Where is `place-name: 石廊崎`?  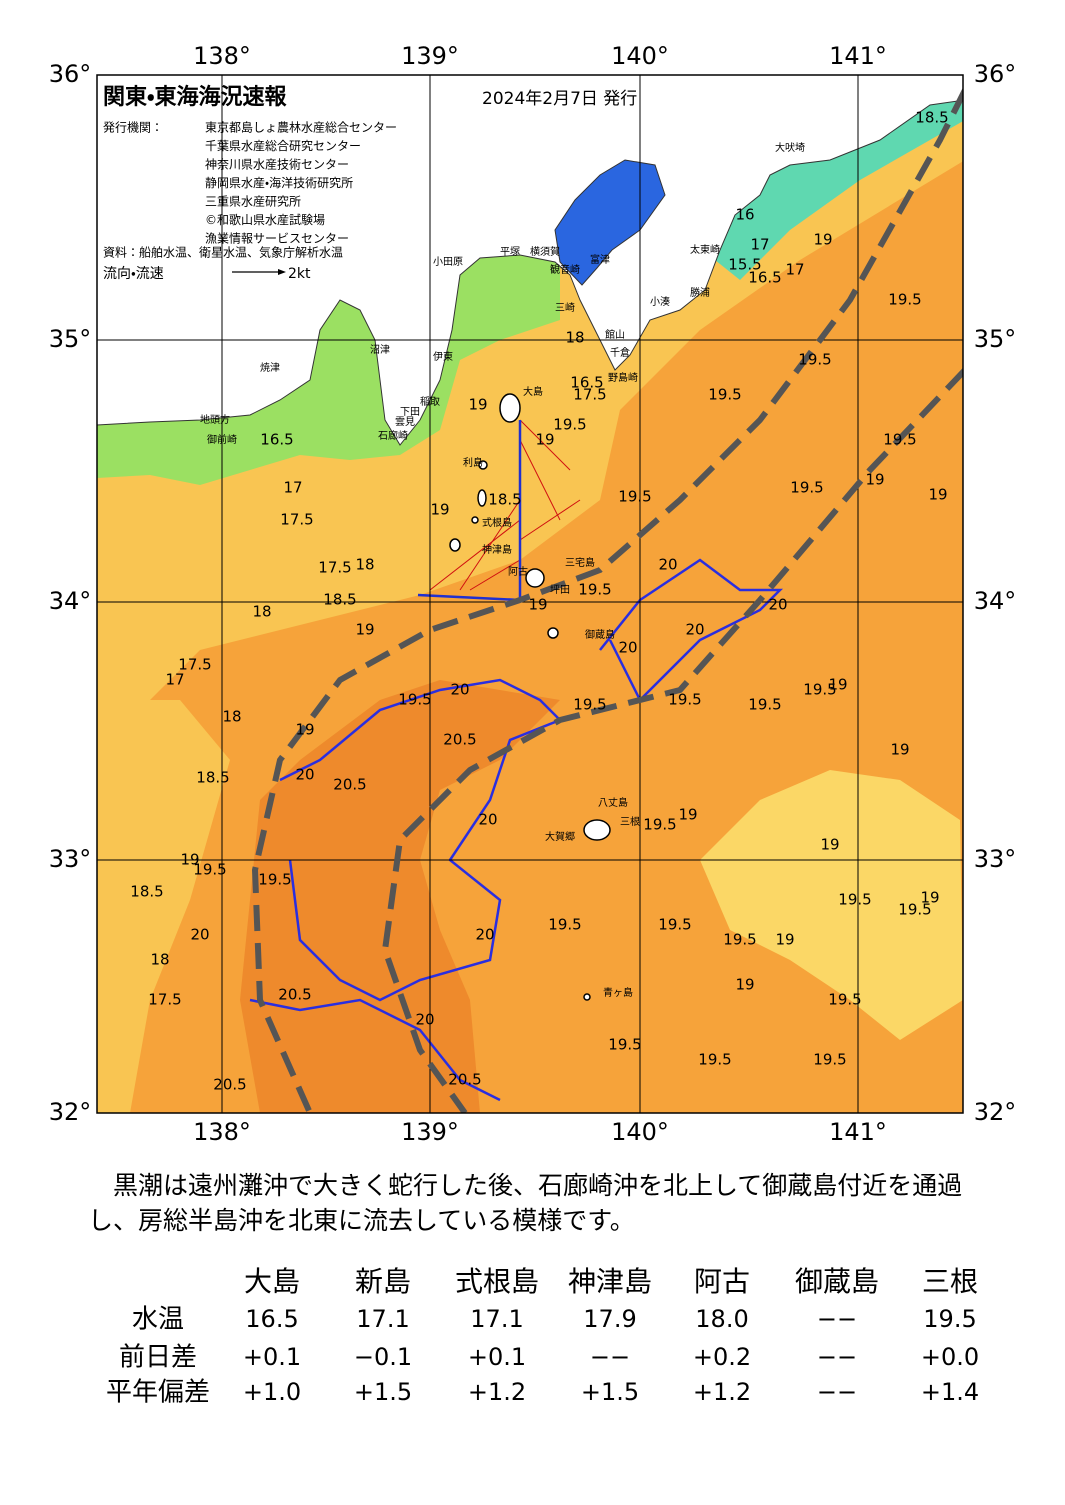 place-name: 石廊崎 is located at coordinates (393, 435).